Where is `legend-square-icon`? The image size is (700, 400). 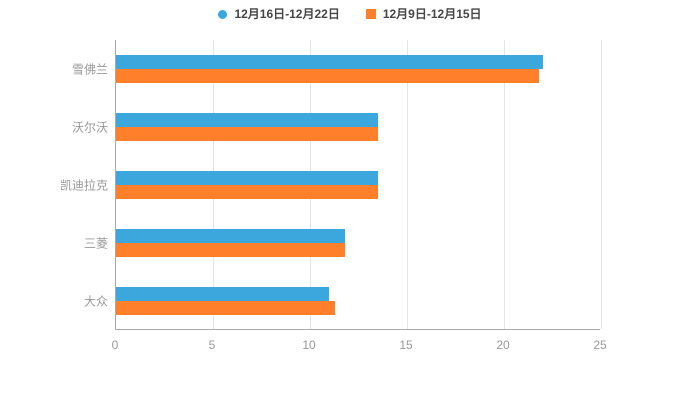 legend-square-icon is located at coordinates (370, 14).